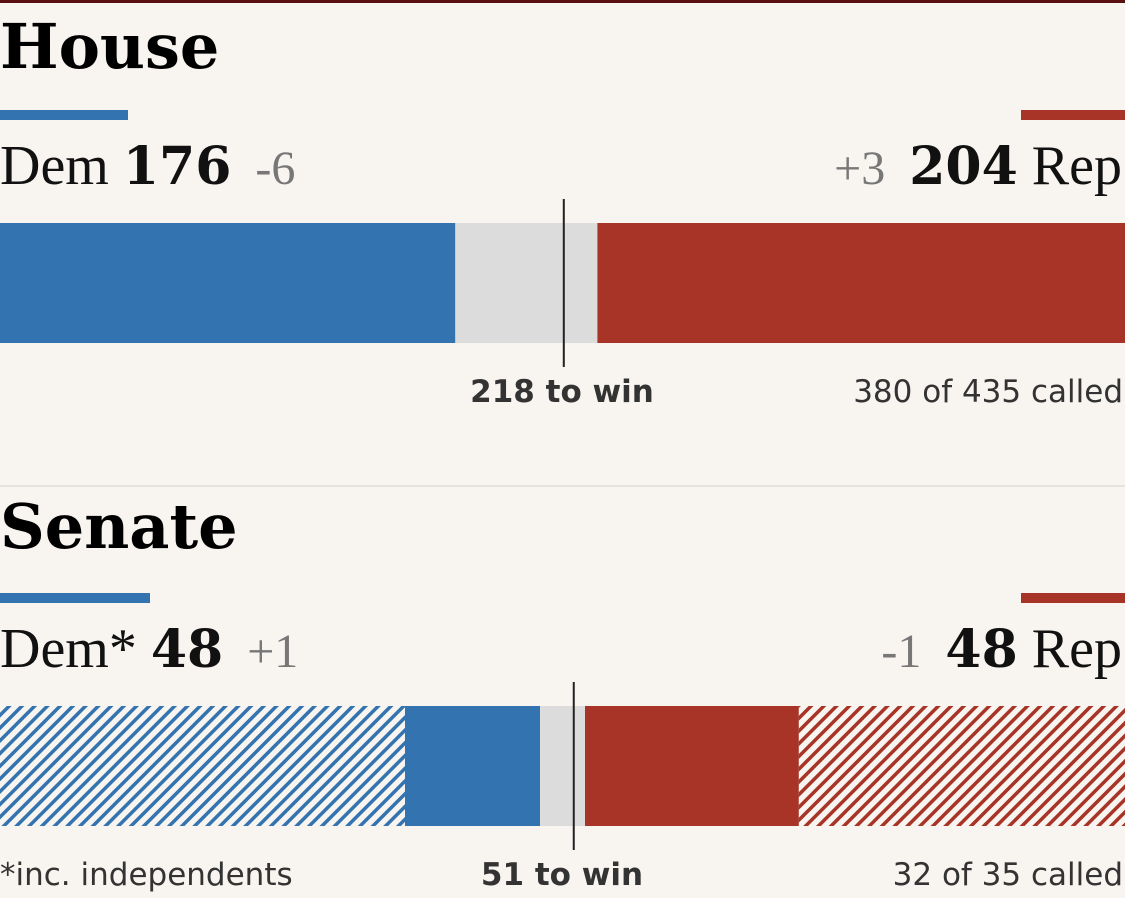 The width and height of the screenshot is (1125, 898). I want to click on chamber-title: Senate, so click(119, 526).